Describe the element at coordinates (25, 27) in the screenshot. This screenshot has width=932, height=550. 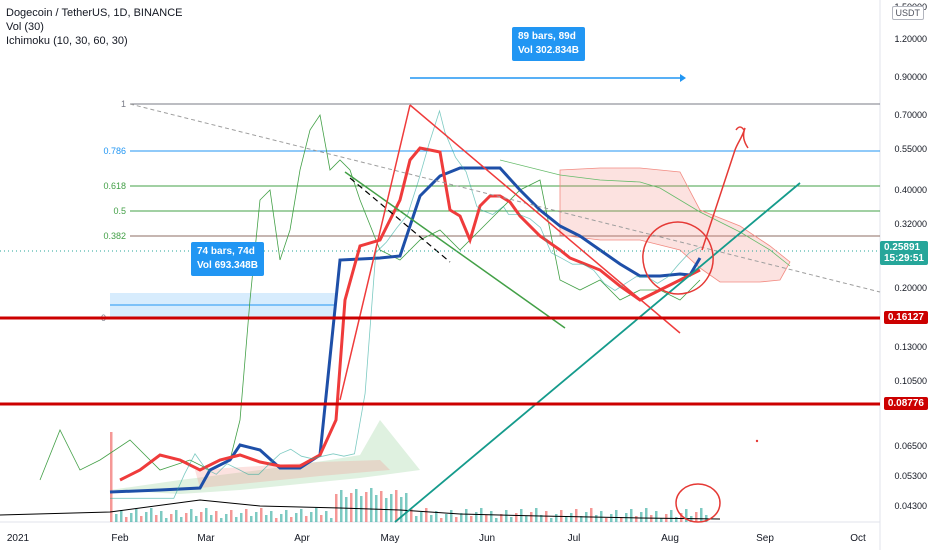
I see `legend-vol: Vol (30)` at that location.